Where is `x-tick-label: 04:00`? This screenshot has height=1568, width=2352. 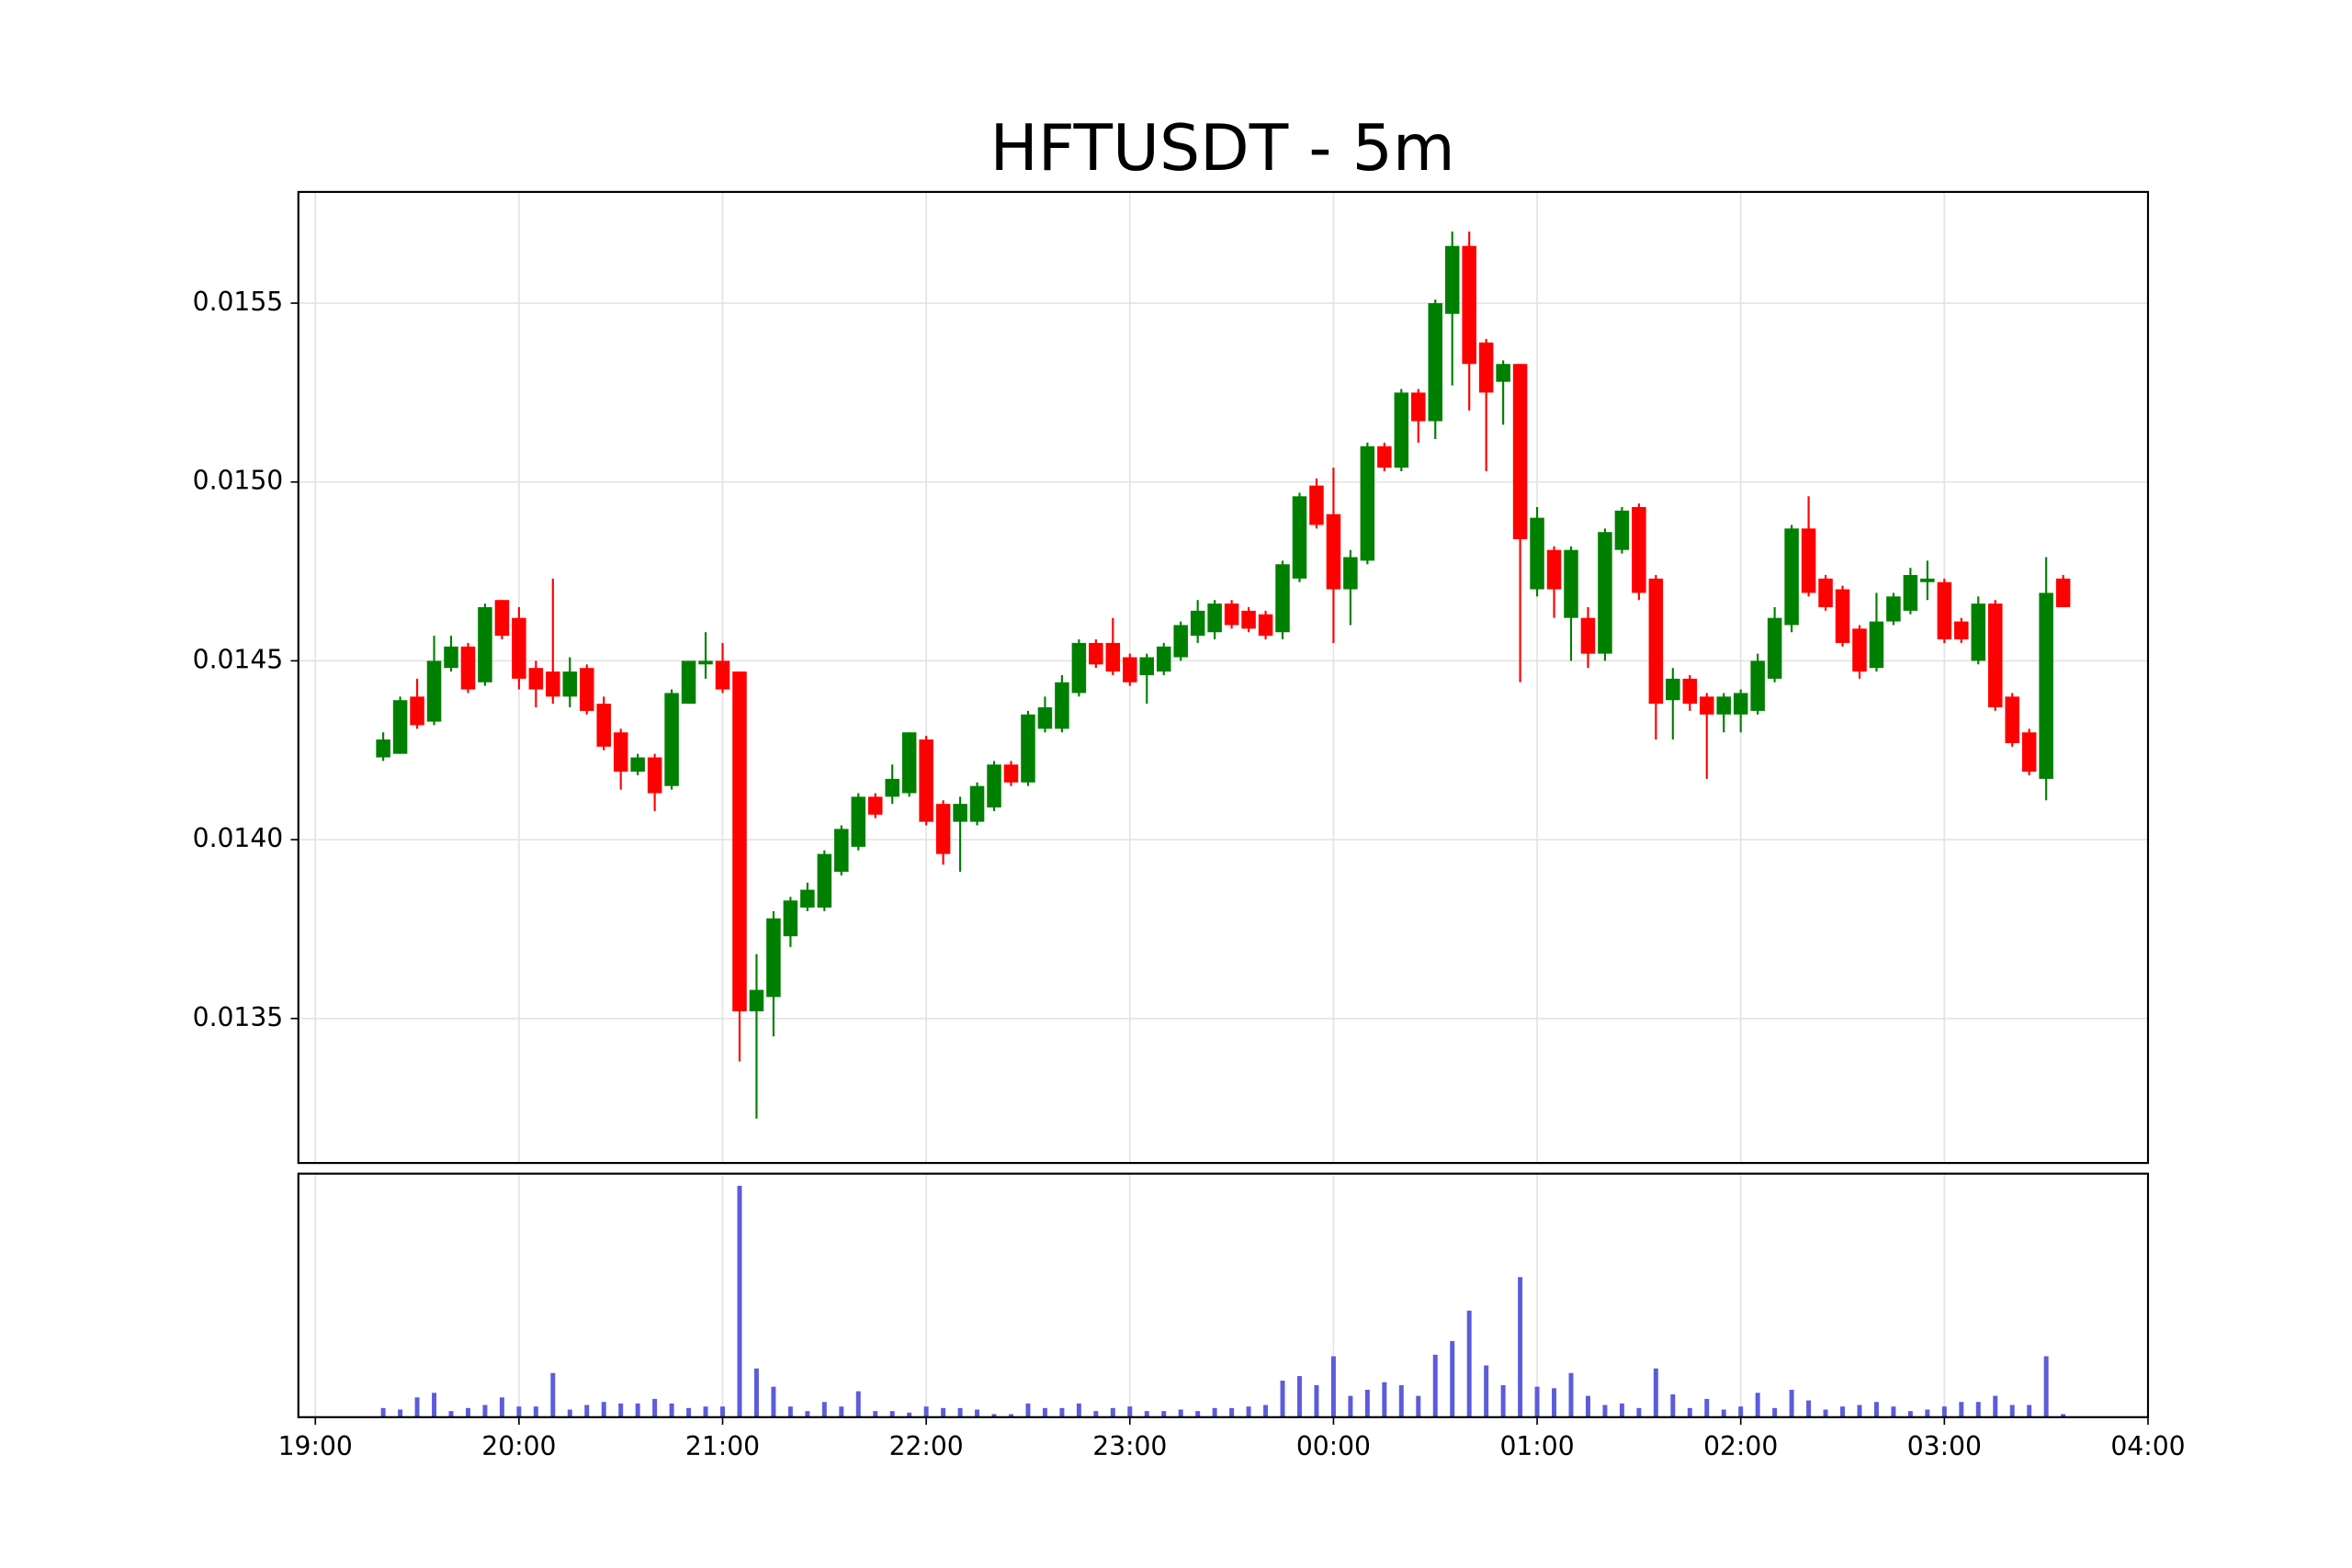
x-tick-label: 04:00 is located at coordinates (2147, 1446).